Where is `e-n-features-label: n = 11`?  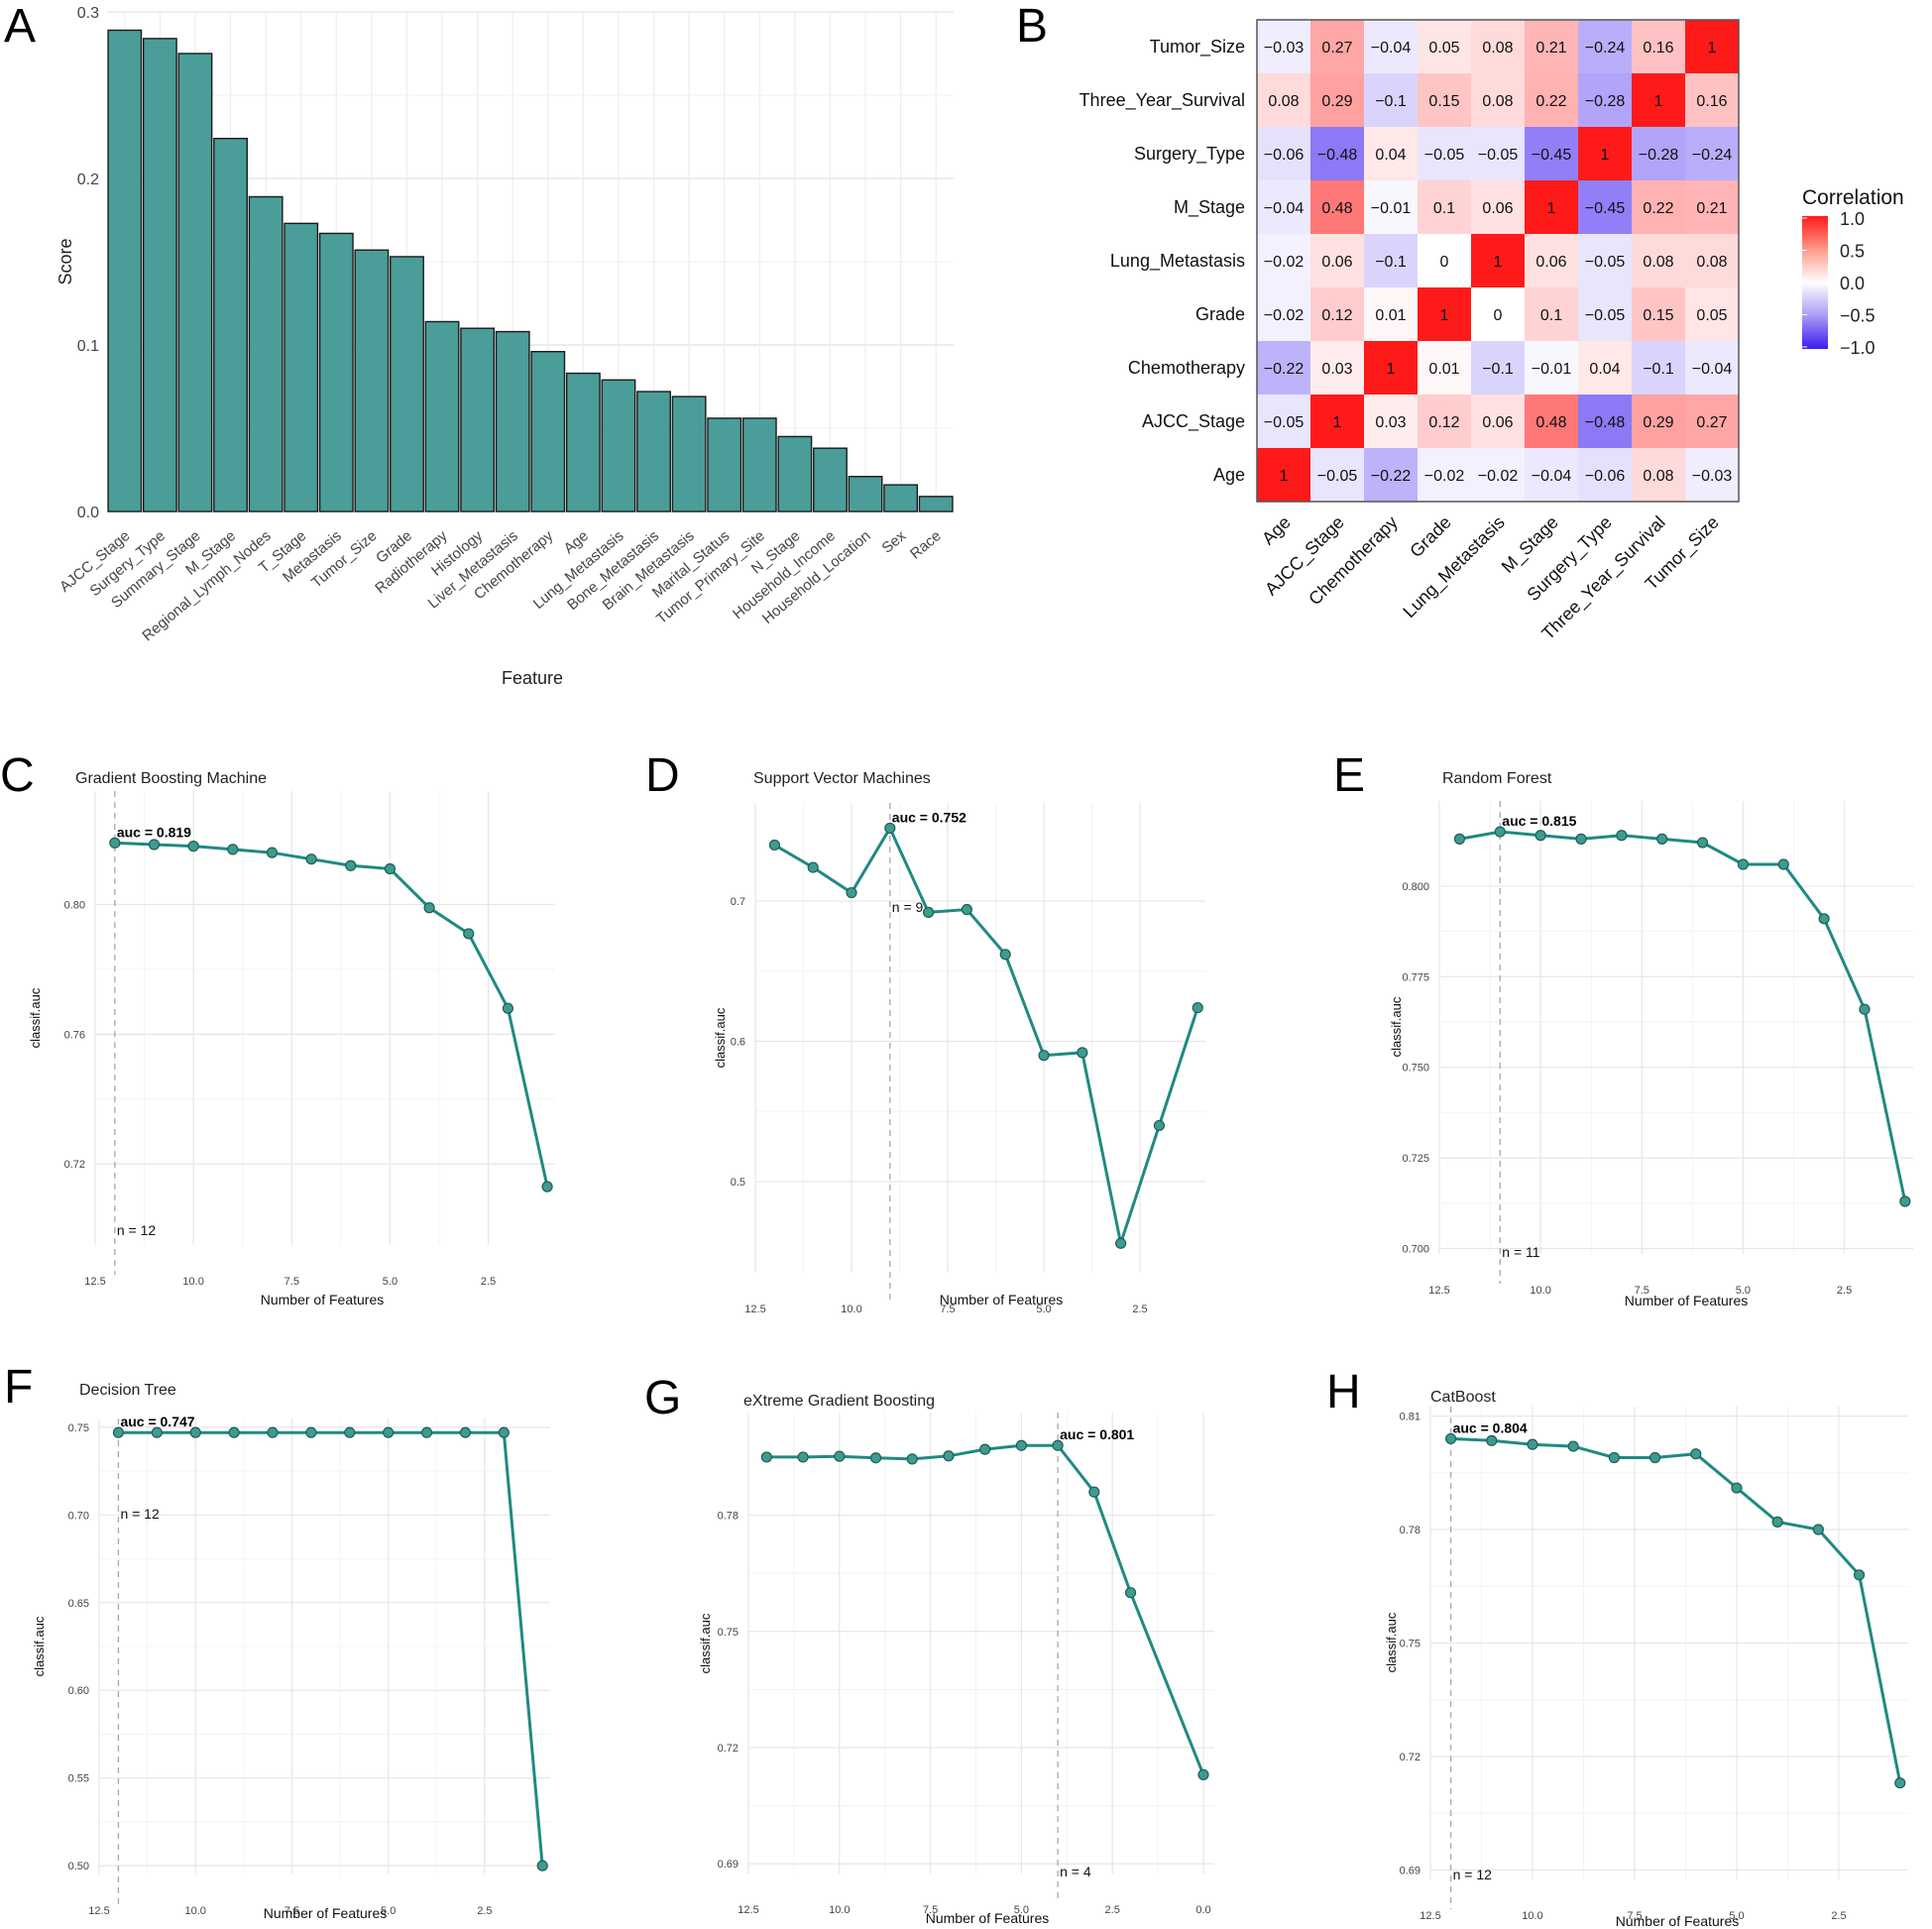
e-n-features-label: n = 11 is located at coordinates (1520, 1252).